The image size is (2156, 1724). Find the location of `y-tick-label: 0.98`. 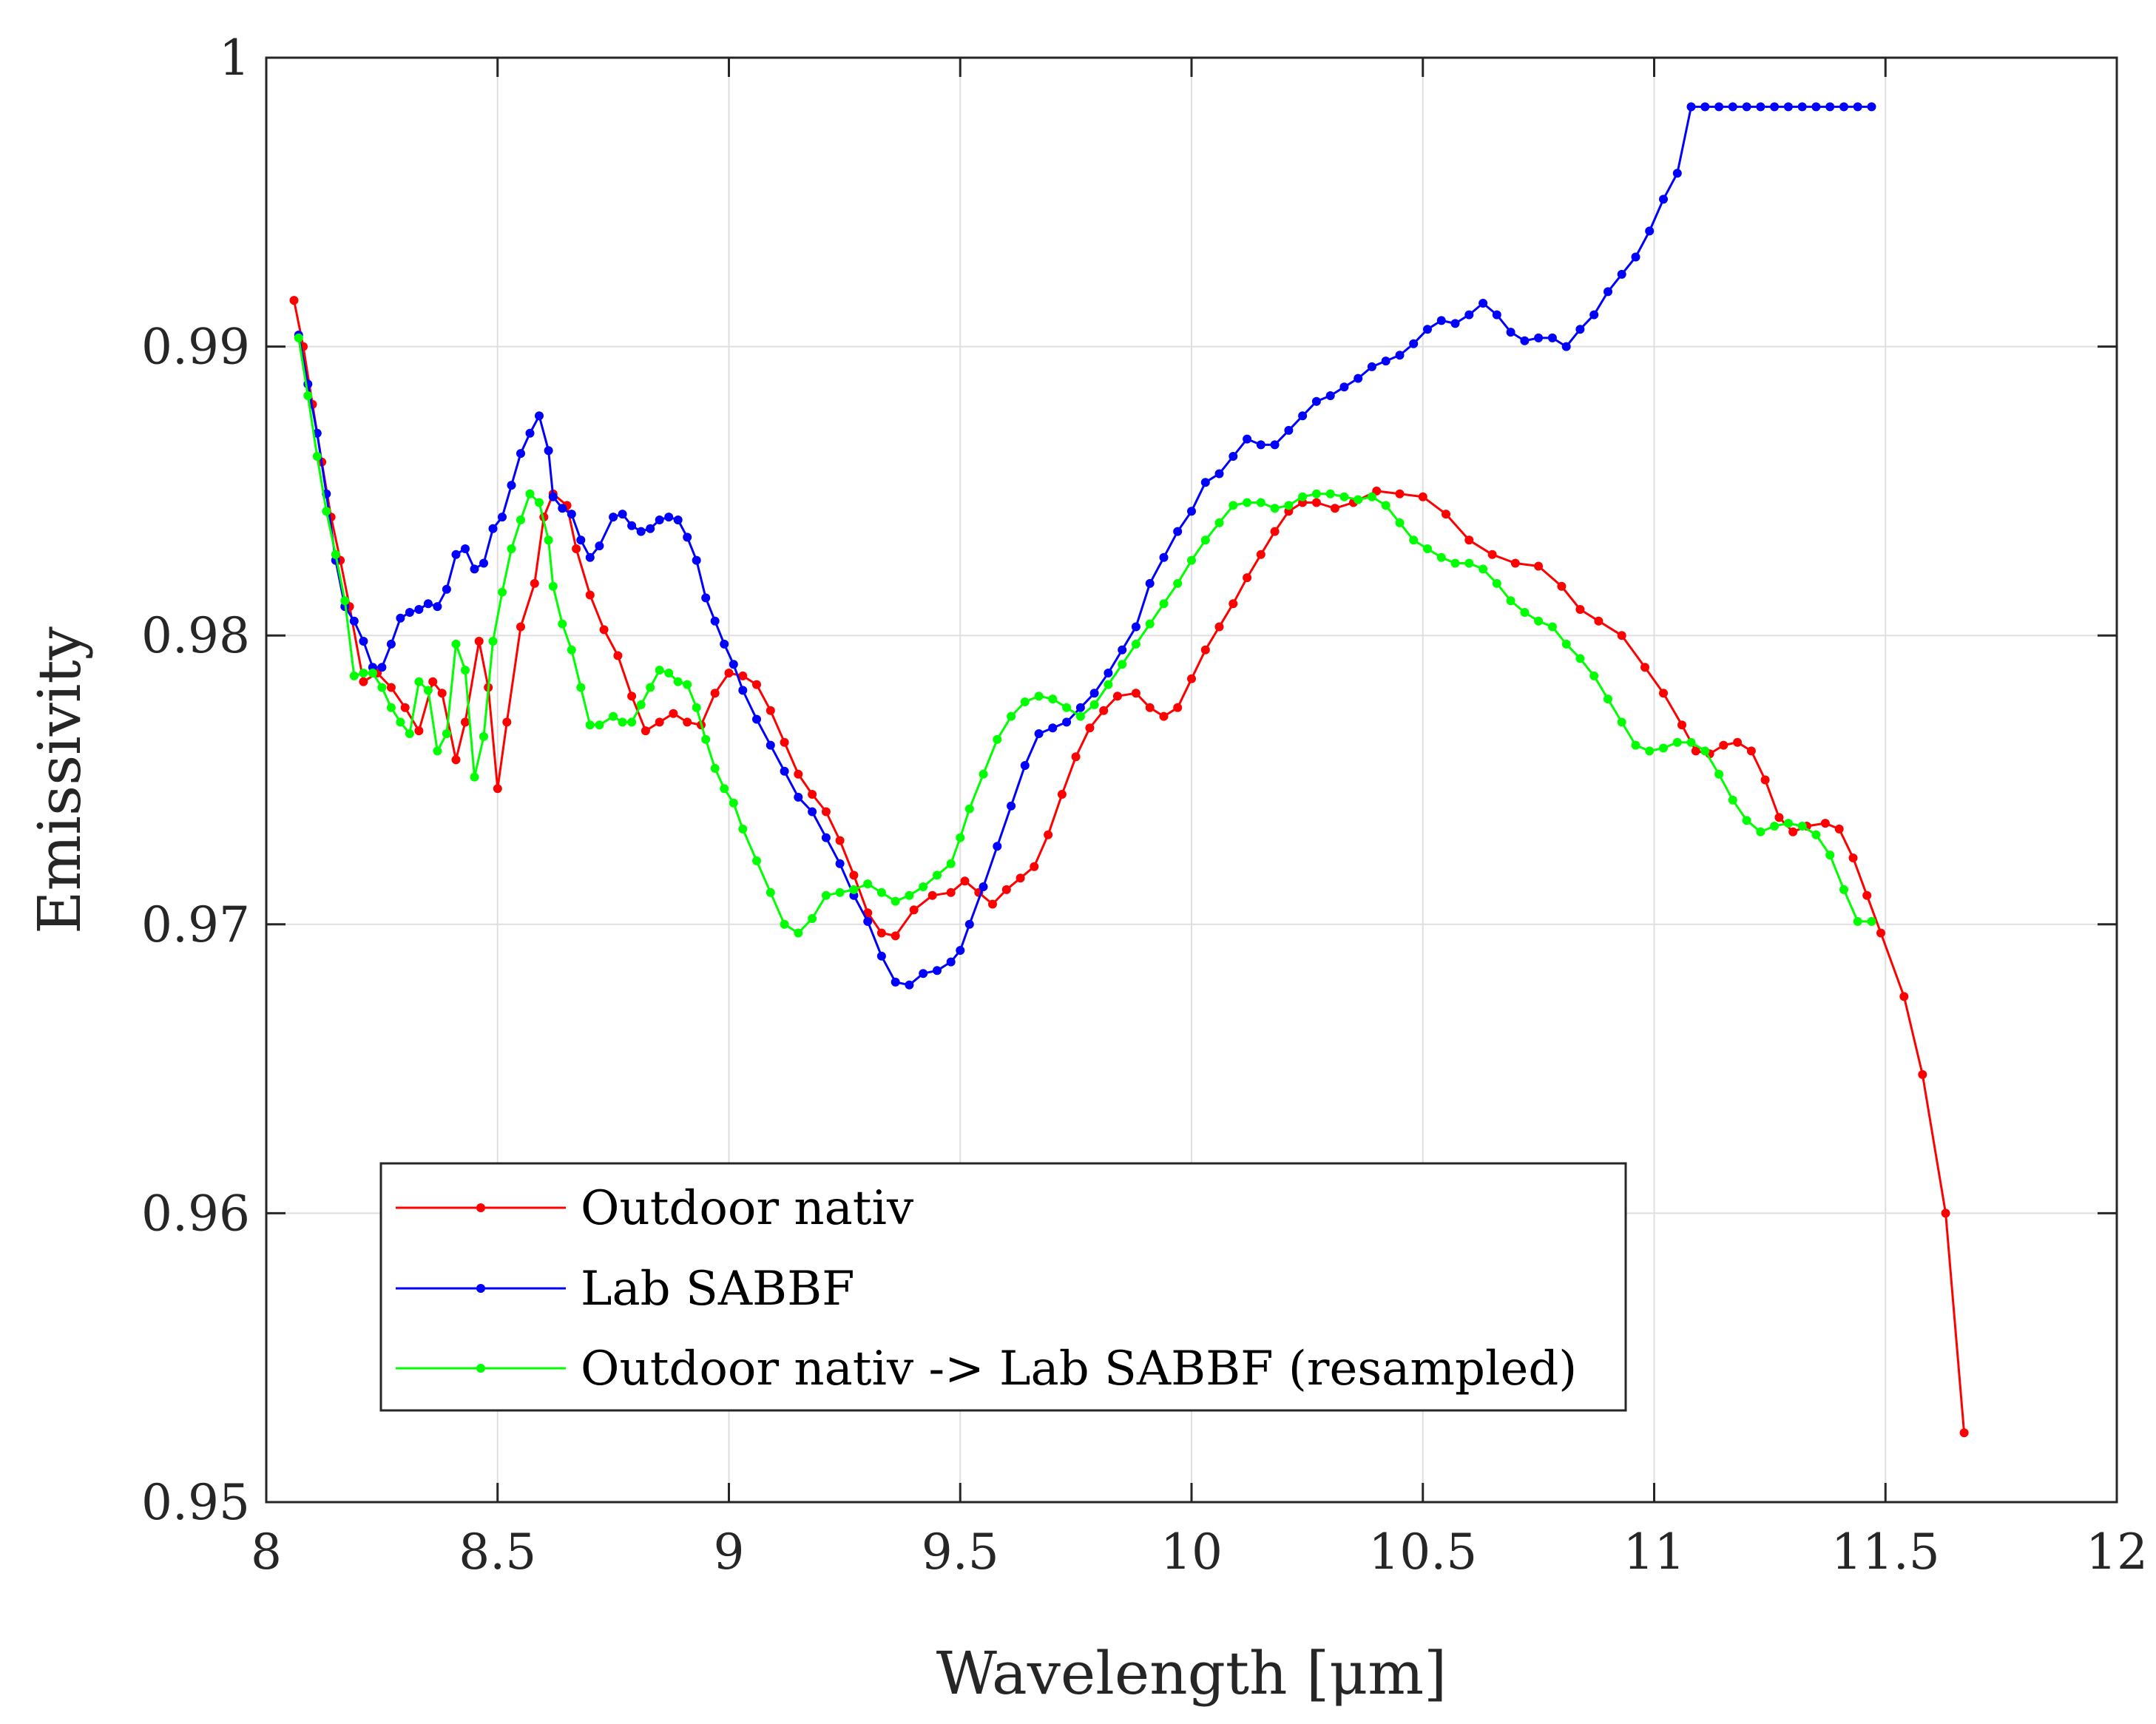

y-tick-label: 0.98 is located at coordinates (195, 635).